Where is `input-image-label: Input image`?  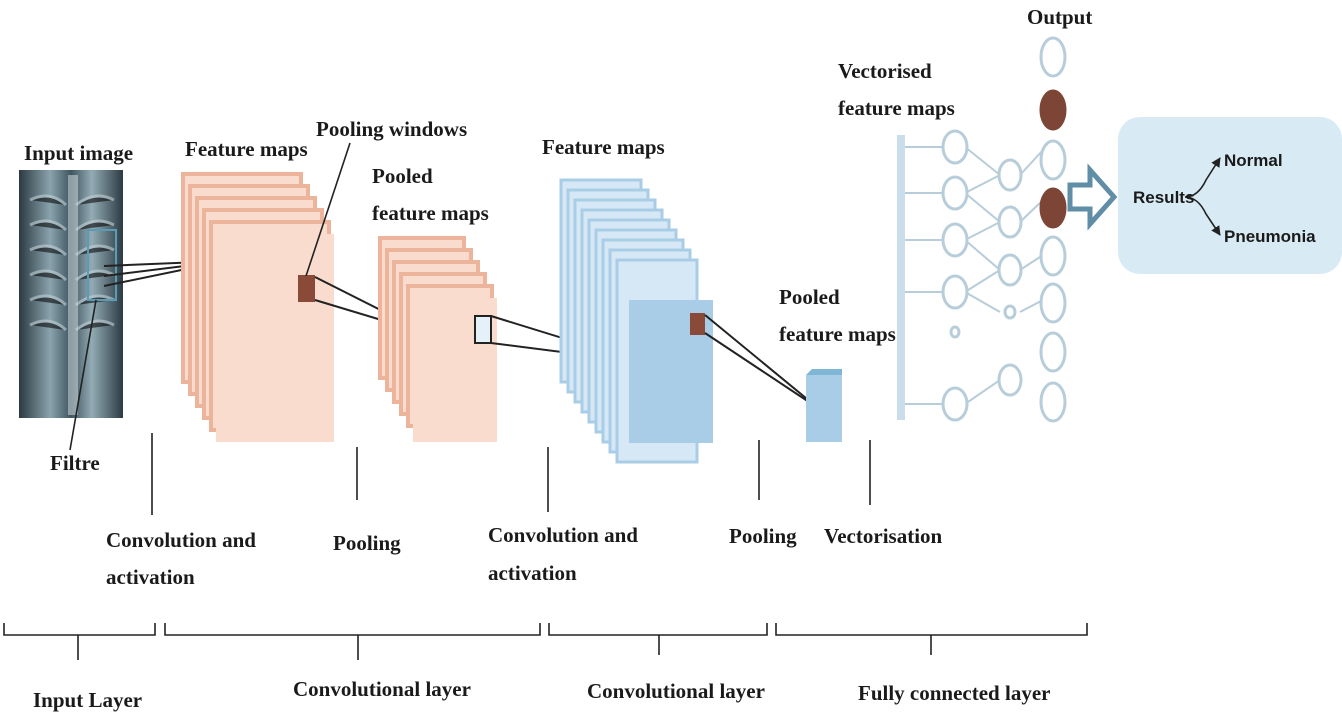
input-image-label: Input image is located at coordinates (78, 153).